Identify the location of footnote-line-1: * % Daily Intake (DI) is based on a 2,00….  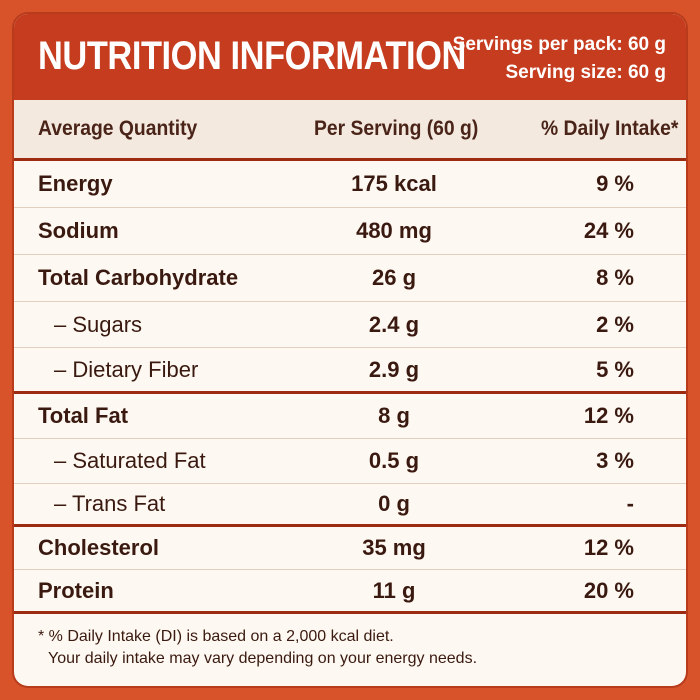
(216, 636).